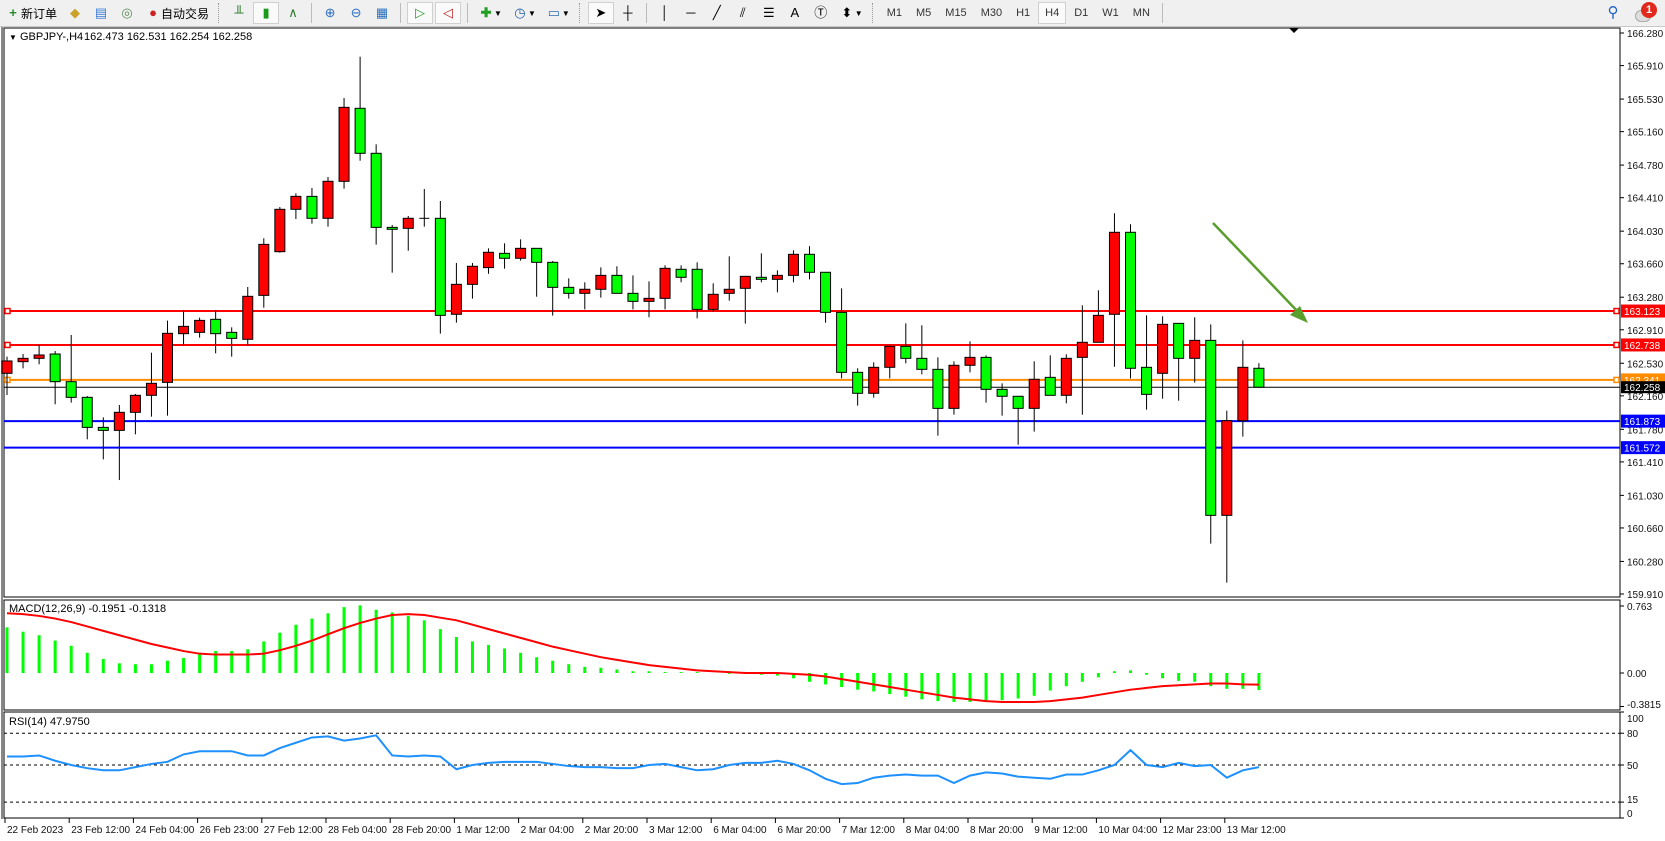 The width and height of the screenshot is (1665, 841). What do you see at coordinates (421, 830) in the screenshot?
I see `time-axis-label: 28 Feb 20:00` at bounding box center [421, 830].